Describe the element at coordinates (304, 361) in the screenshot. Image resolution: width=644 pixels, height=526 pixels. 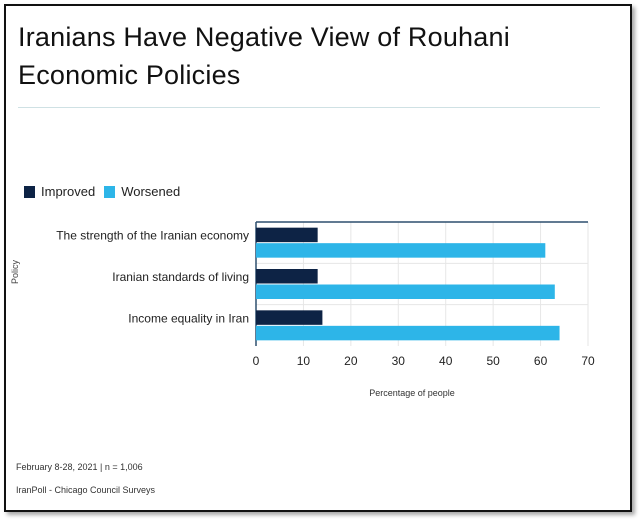
I see `x-tick-label: 10` at that location.